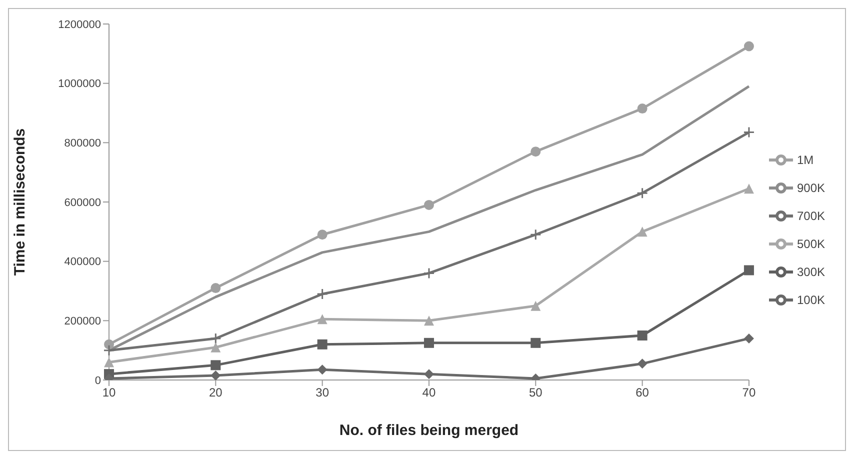 Image resolution: width=854 pixels, height=459 pixels. Describe the element at coordinates (79, 84) in the screenshot. I see `y-tick-label: 1000000` at that location.